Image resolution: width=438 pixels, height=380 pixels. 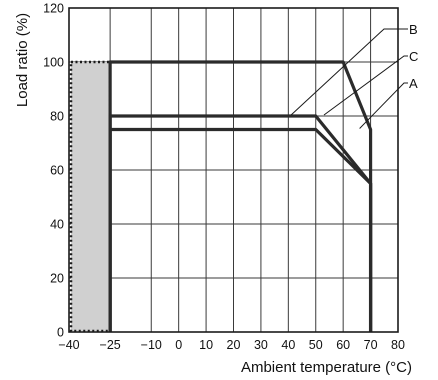 What do you see at coordinates (151, 345) in the screenshot?
I see `x-tick-label: −10` at bounding box center [151, 345].